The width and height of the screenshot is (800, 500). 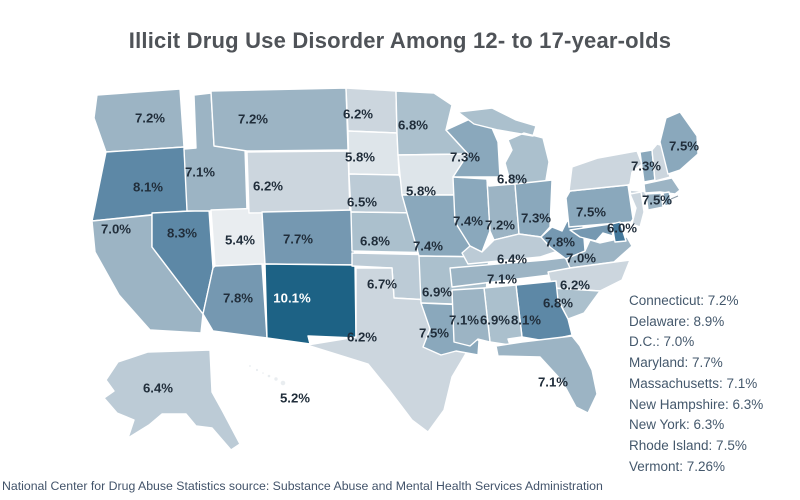 I want to click on state-montana, so click(x=279, y=119).